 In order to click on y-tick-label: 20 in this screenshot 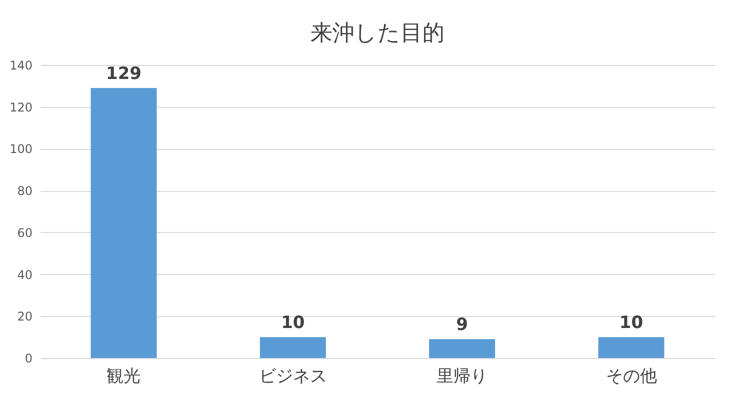, I will do `click(24, 317)`.